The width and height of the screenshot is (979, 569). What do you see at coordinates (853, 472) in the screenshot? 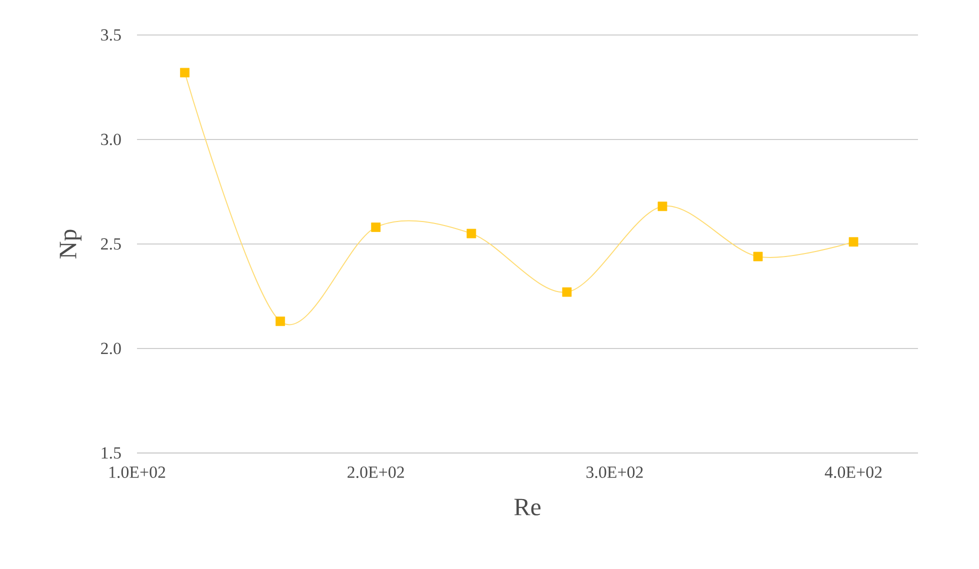
I see `x-tick-label: 4.0E+02` at bounding box center [853, 472].